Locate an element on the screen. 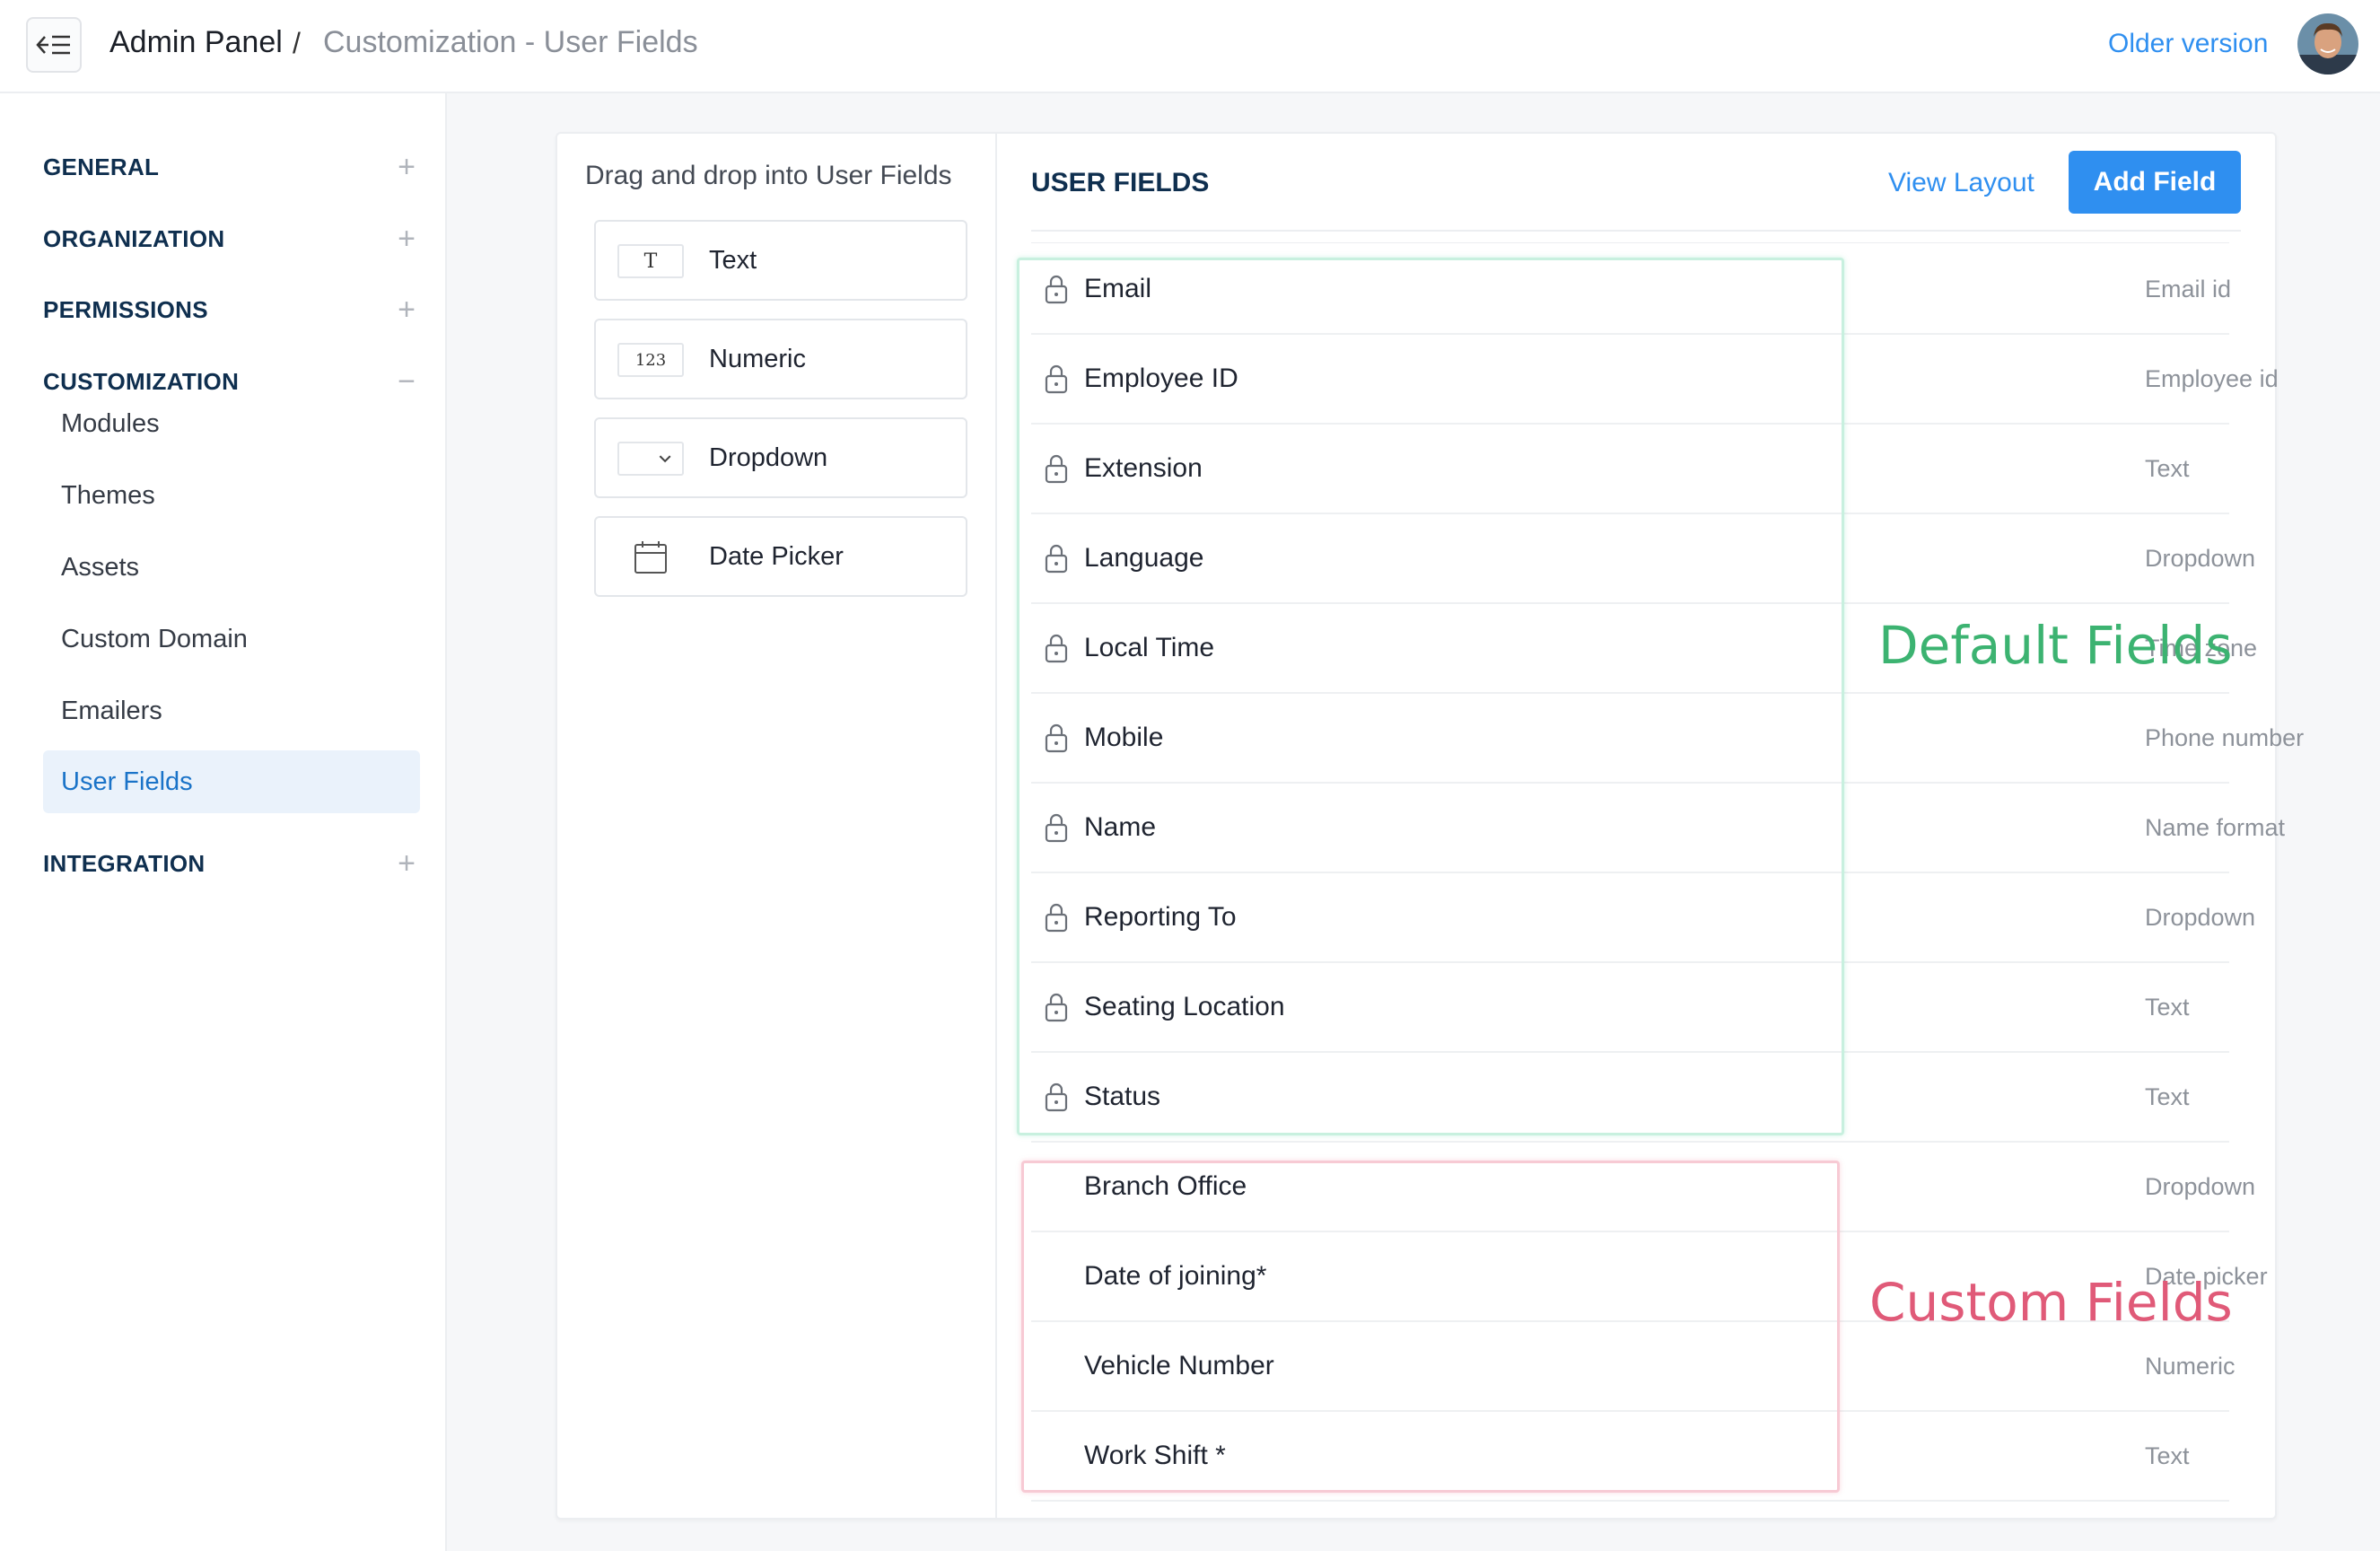  avatar is located at coordinates (2327, 43).